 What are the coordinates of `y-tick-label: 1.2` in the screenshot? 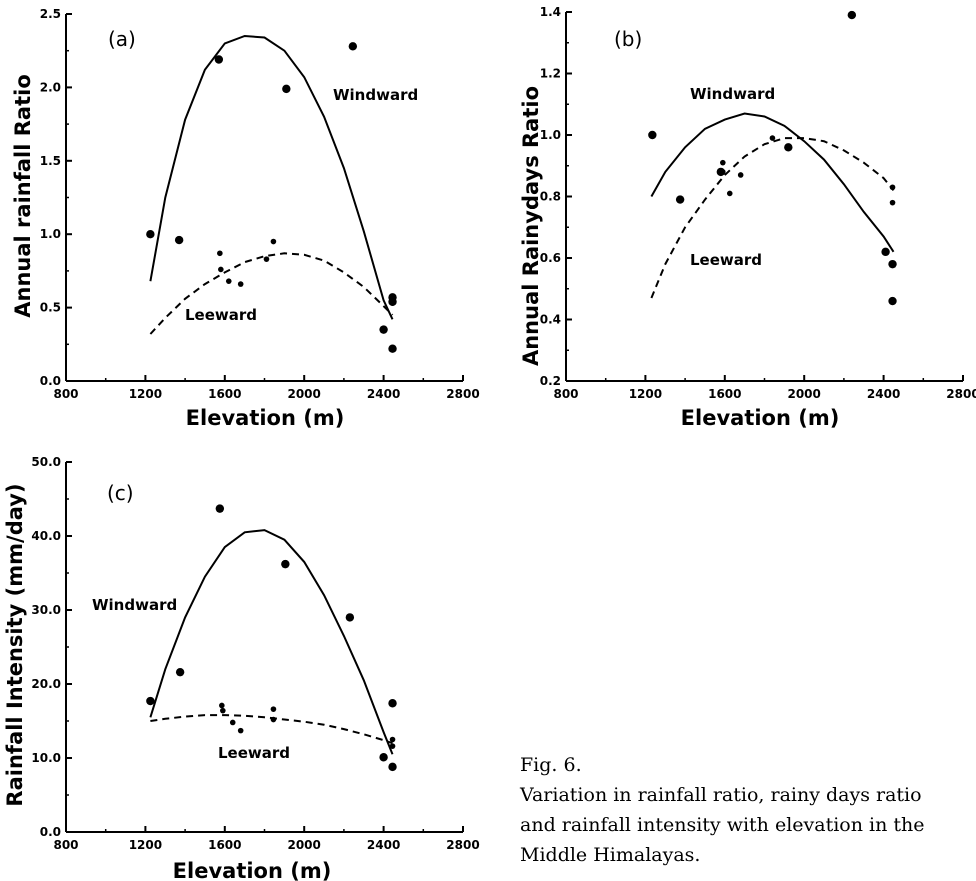 It's located at (550, 74).